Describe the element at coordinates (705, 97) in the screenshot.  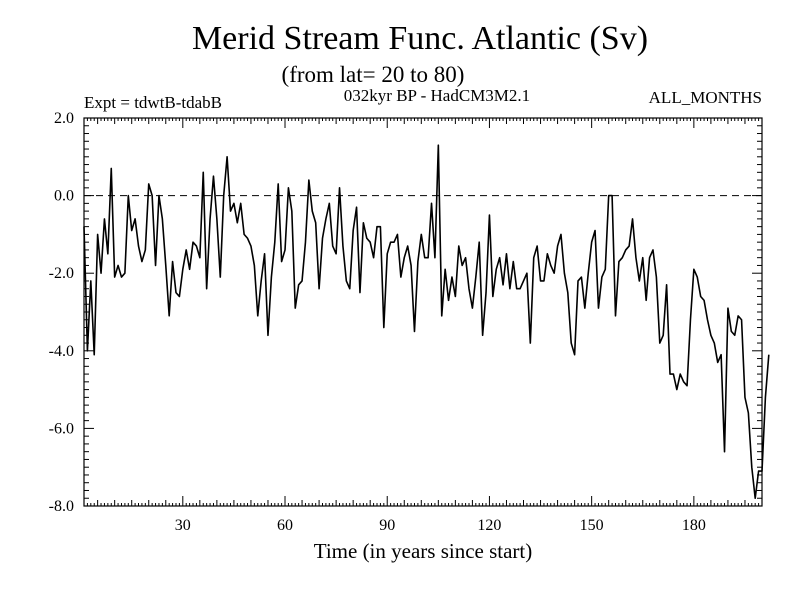
I see `months-label: ALL_MONTHS` at that location.